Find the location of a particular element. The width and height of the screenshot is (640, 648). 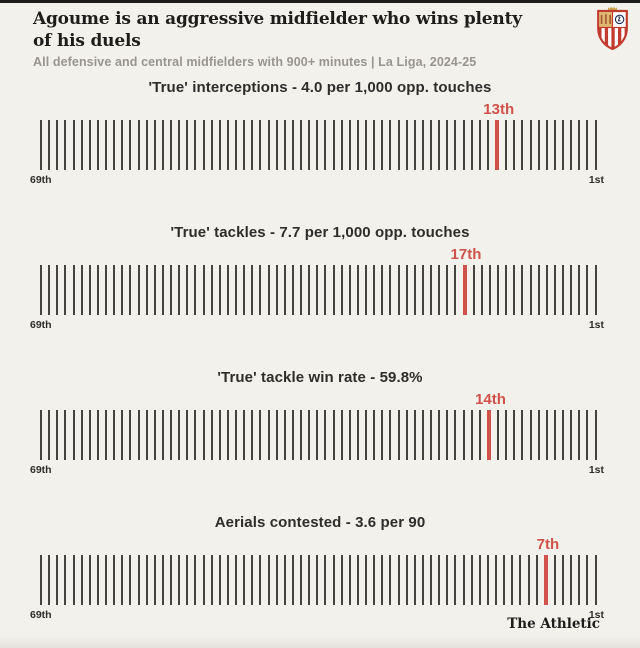

axis-label-best: 1st is located at coordinates (596, 470).